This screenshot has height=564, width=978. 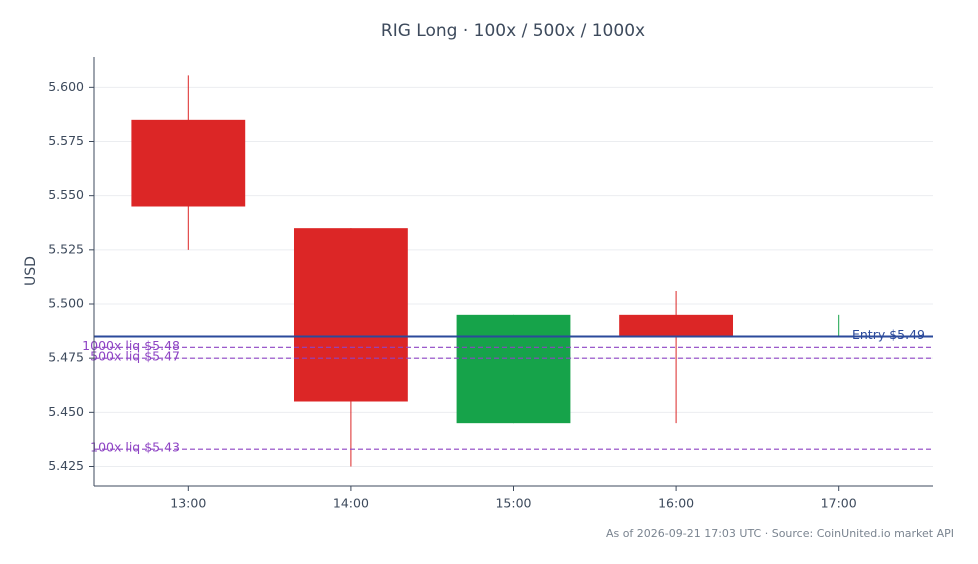 What do you see at coordinates (66, 86) in the screenshot?
I see `y-tick-label: 5.600` at bounding box center [66, 86].